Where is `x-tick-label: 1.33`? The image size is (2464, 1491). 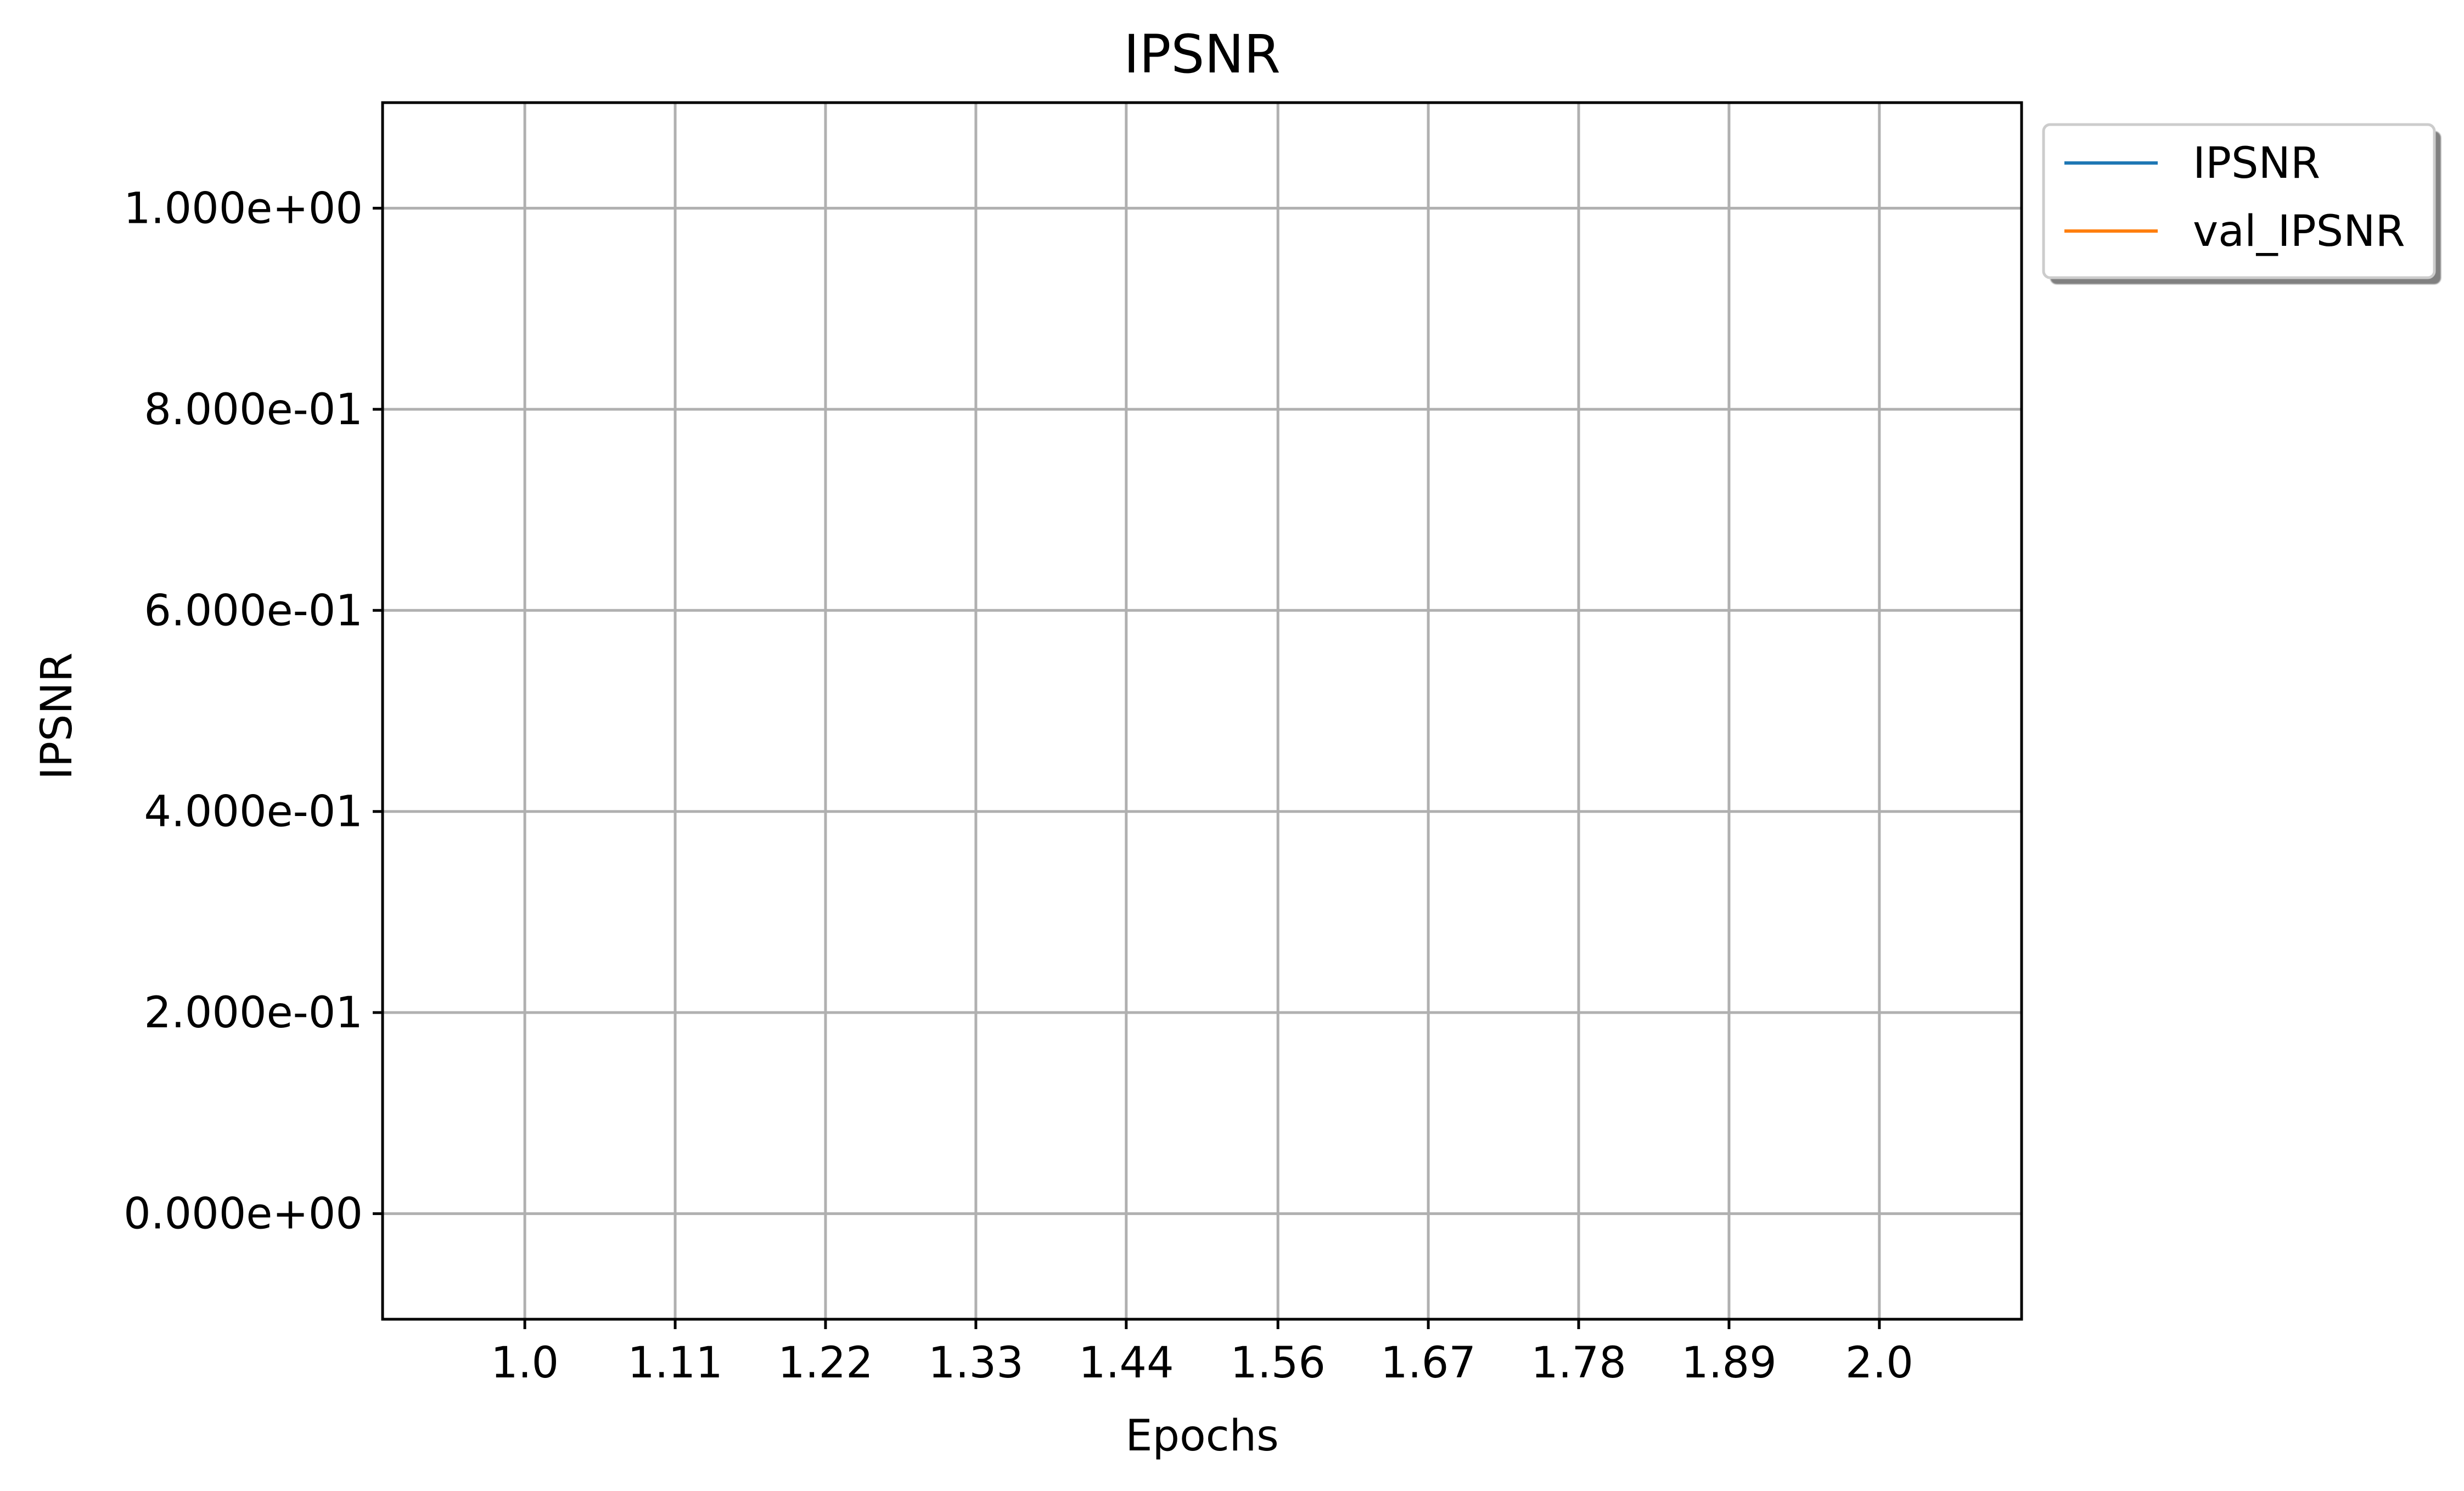 x-tick-label: 1.33 is located at coordinates (976, 1363).